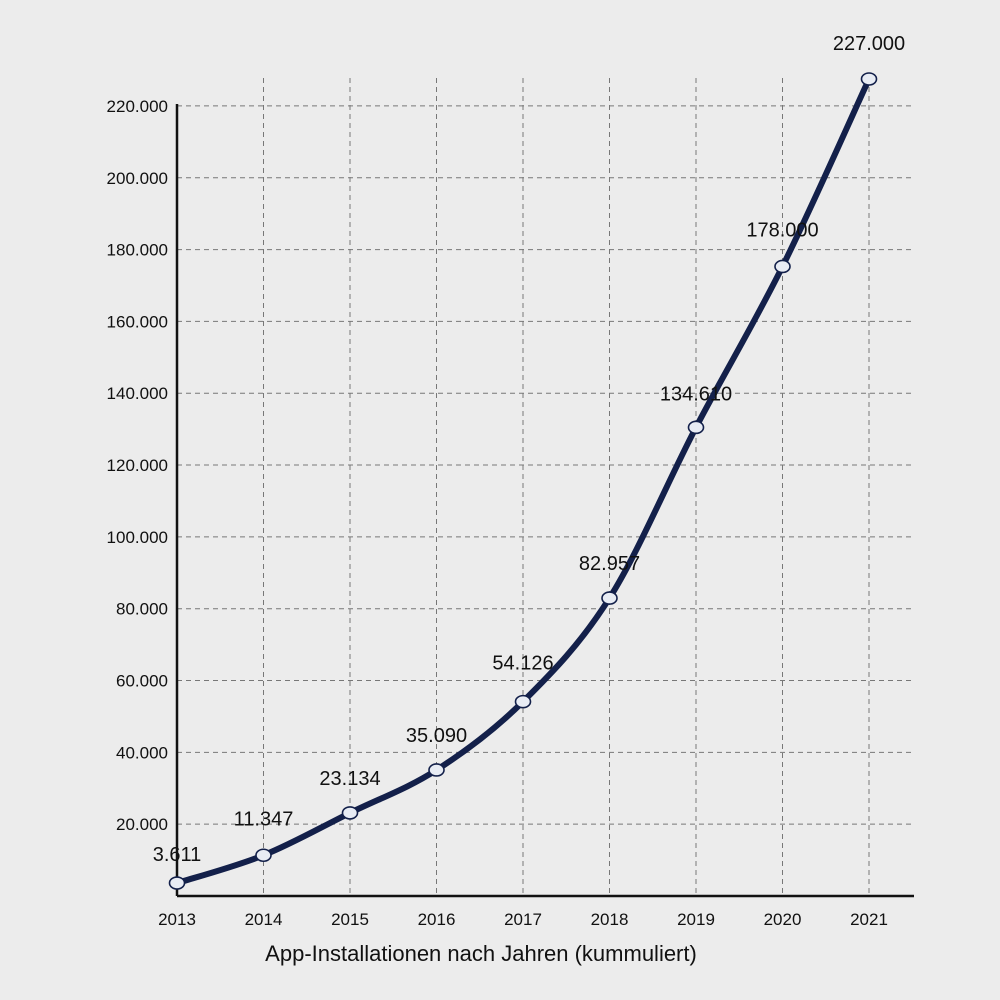 Image resolution: width=1000 pixels, height=1000 pixels. What do you see at coordinates (869, 919) in the screenshot?
I see `x-tick-label: 2021` at bounding box center [869, 919].